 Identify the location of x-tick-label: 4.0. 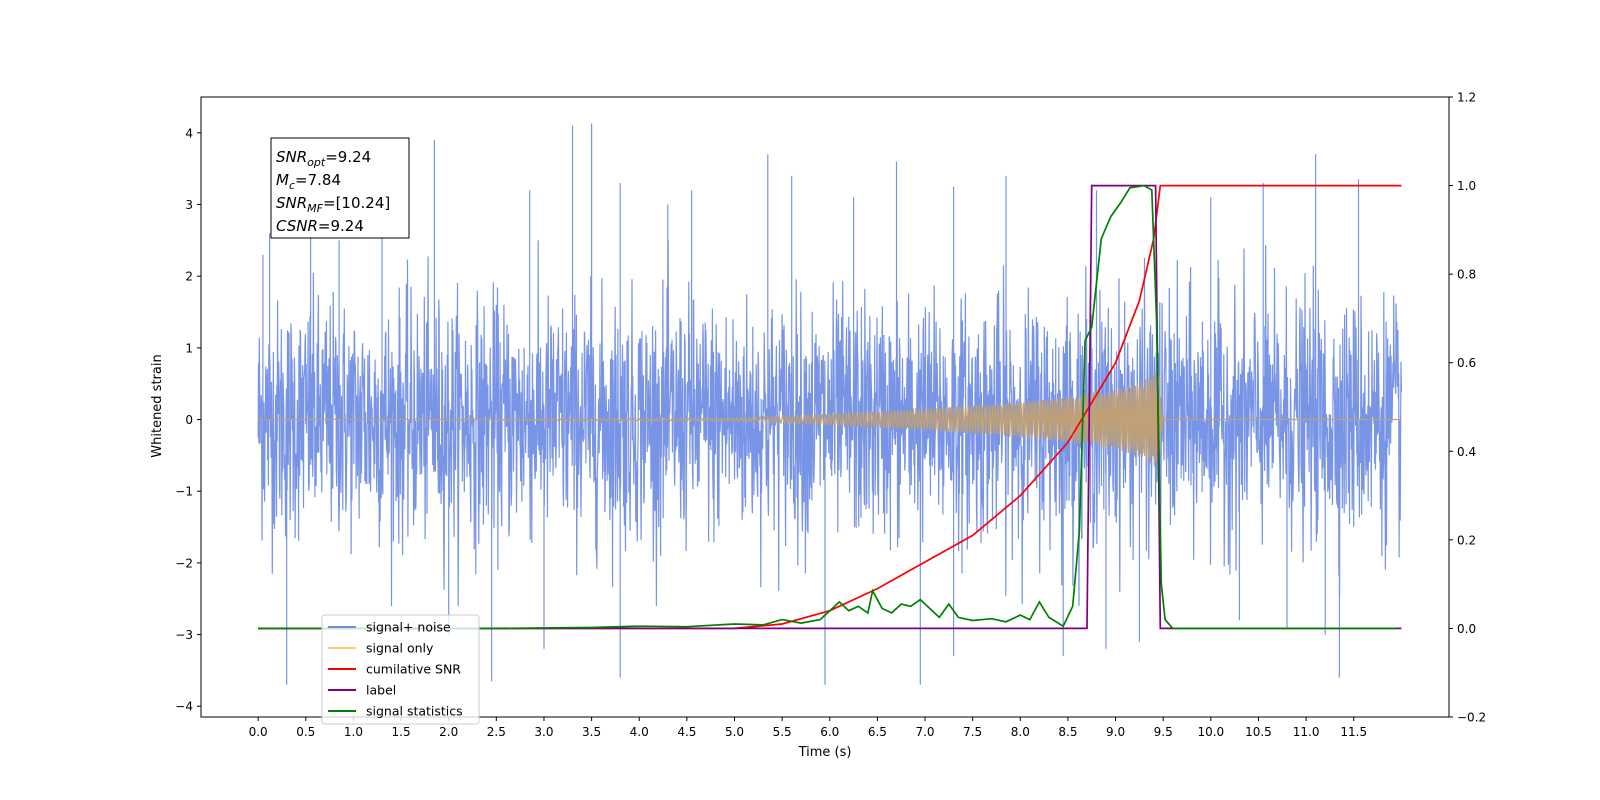
(639, 732).